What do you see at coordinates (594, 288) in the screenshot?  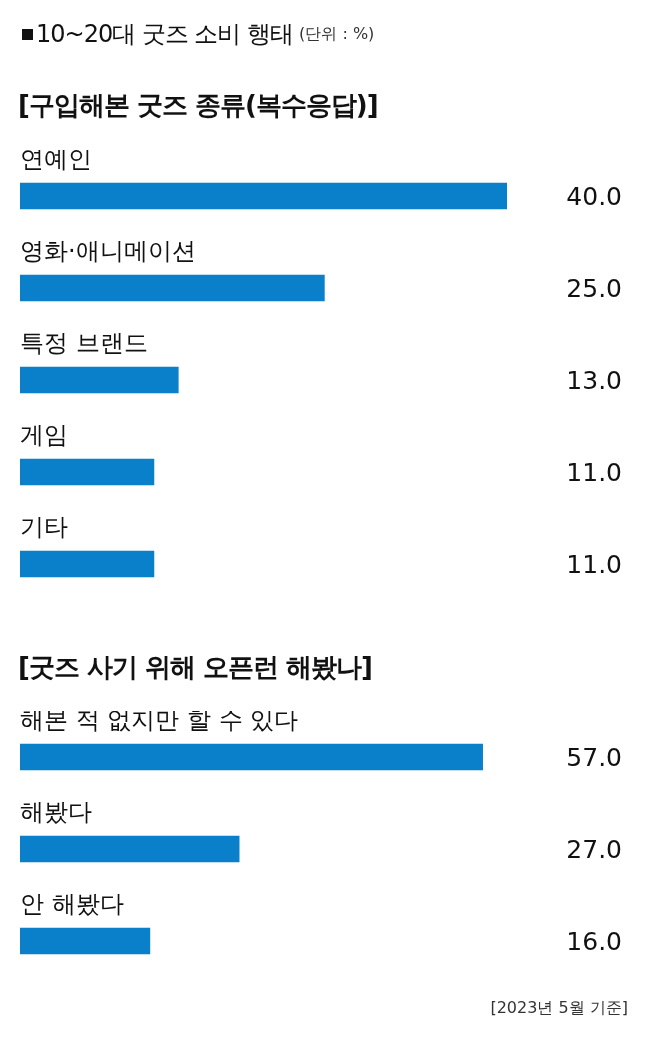 I see `data-label: 25.0` at bounding box center [594, 288].